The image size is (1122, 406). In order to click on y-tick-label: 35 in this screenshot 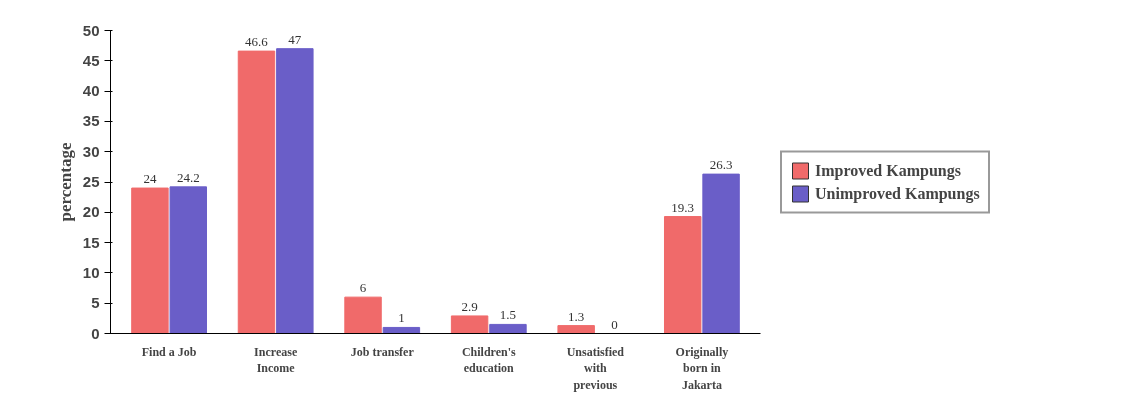, I will do `click(91, 121)`.